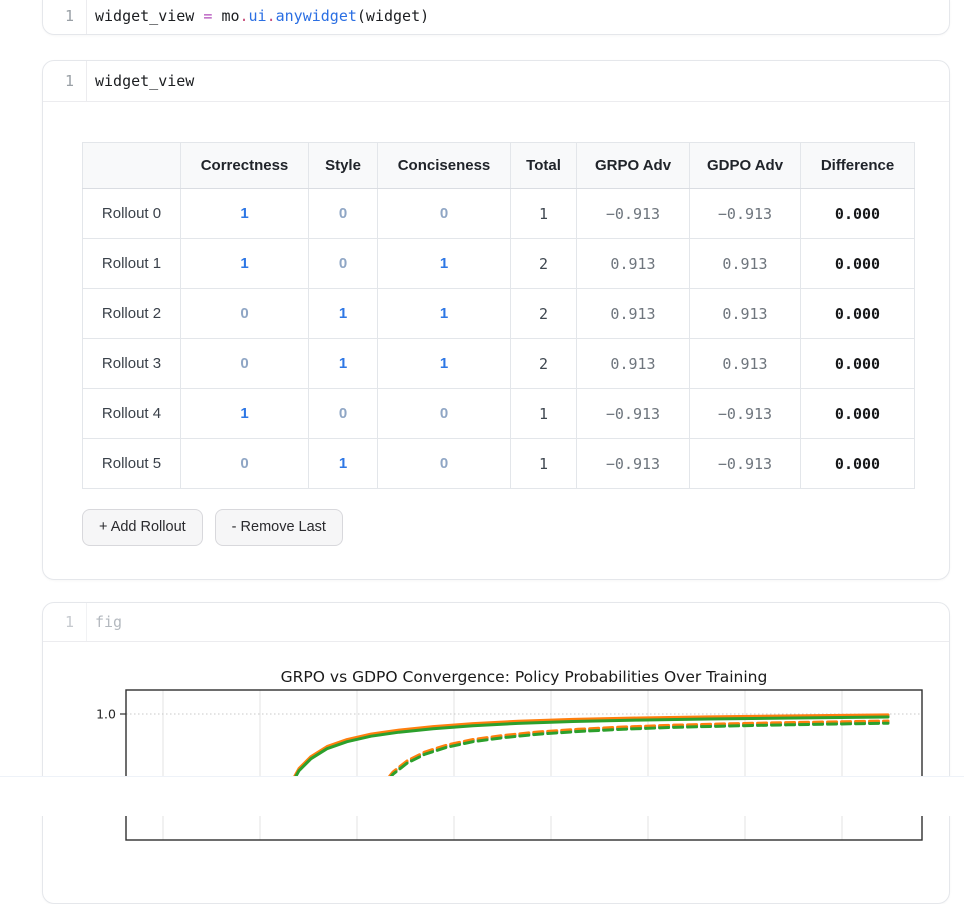 The image size is (964, 904). I want to click on widget-button-row: + Add Rollout - Remove Last, so click(515, 528).